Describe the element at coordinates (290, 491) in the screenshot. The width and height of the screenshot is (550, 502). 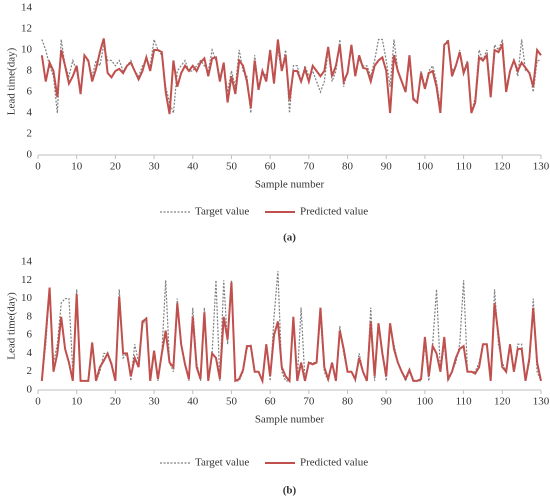
I see `panel-title: (b)` at that location.